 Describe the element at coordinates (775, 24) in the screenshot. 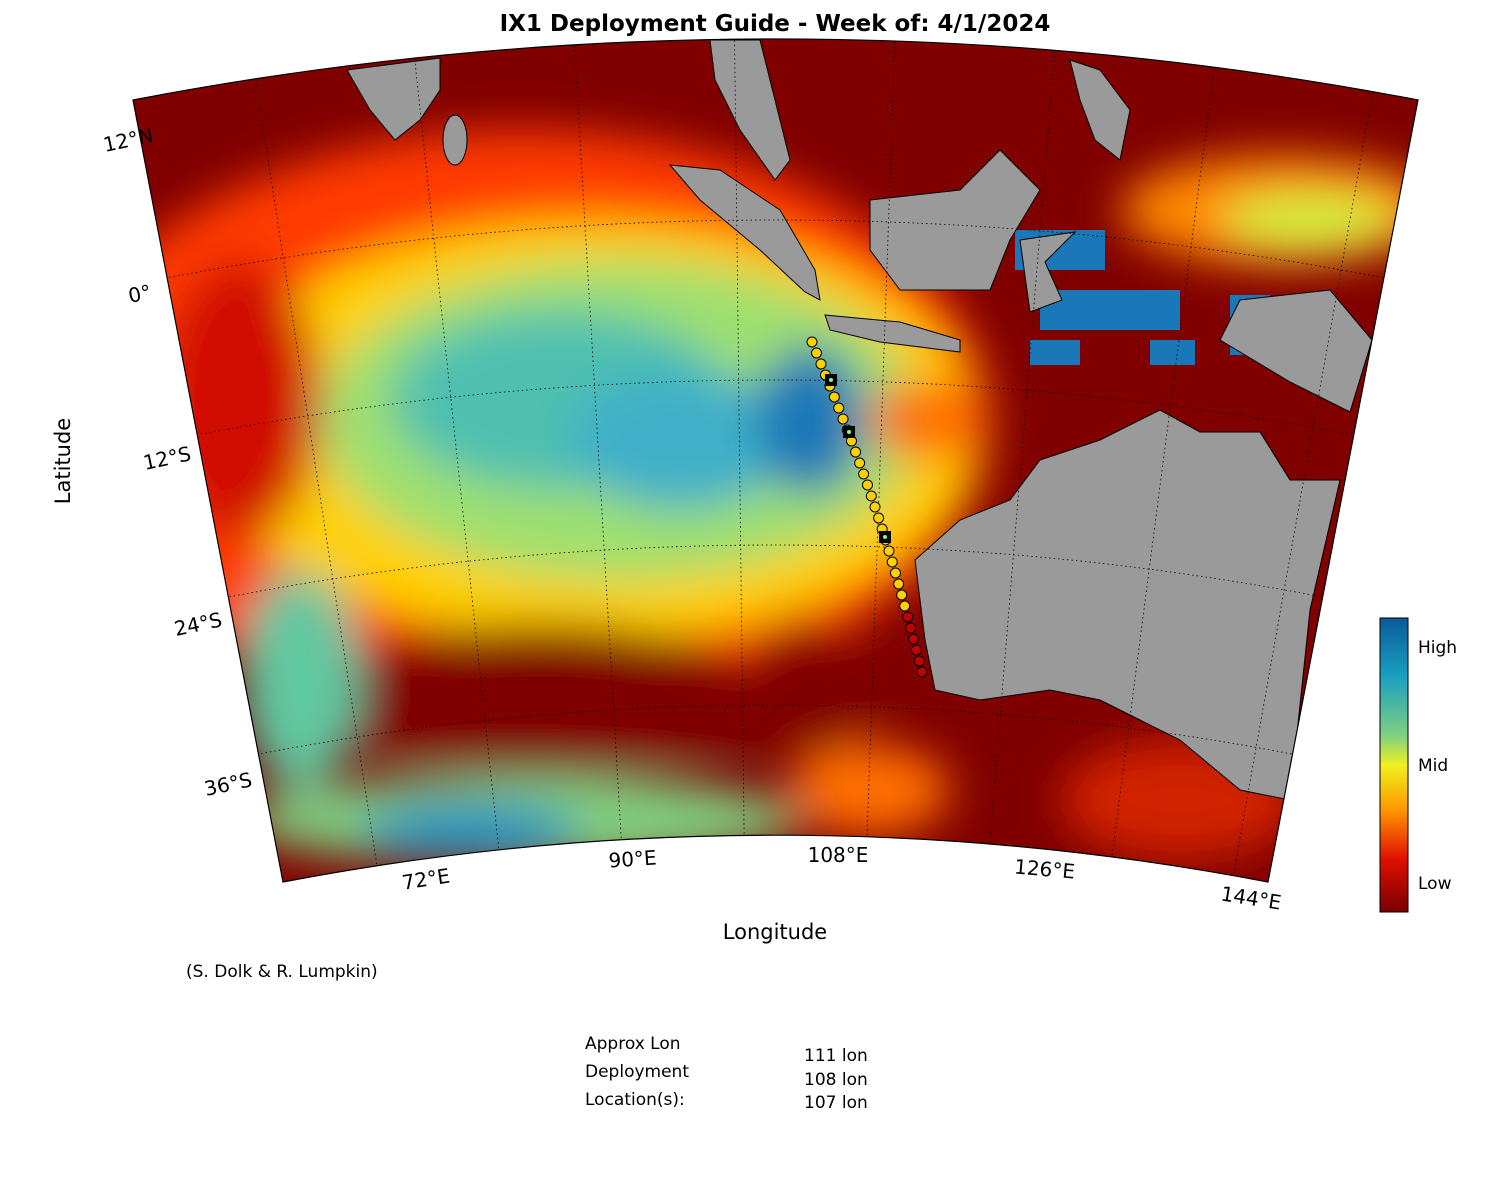

I see `title: IX1 Deployment Guide - Week of: 4/1/2024` at that location.